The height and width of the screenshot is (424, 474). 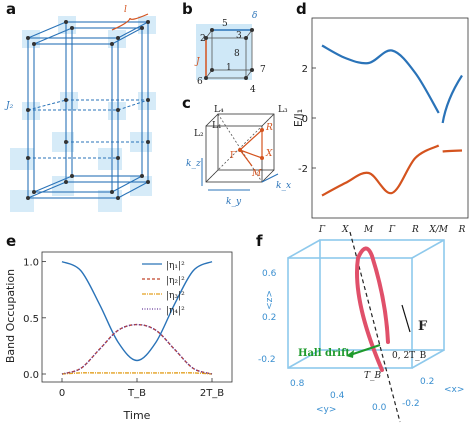 What do you see at coordinates (31, 319) in the screenshot?
I see `panel-e-ytick: 0.5` at bounding box center [31, 319].